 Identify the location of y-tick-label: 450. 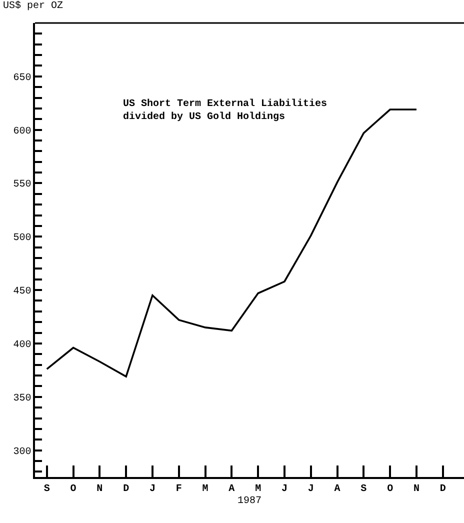
(22, 292).